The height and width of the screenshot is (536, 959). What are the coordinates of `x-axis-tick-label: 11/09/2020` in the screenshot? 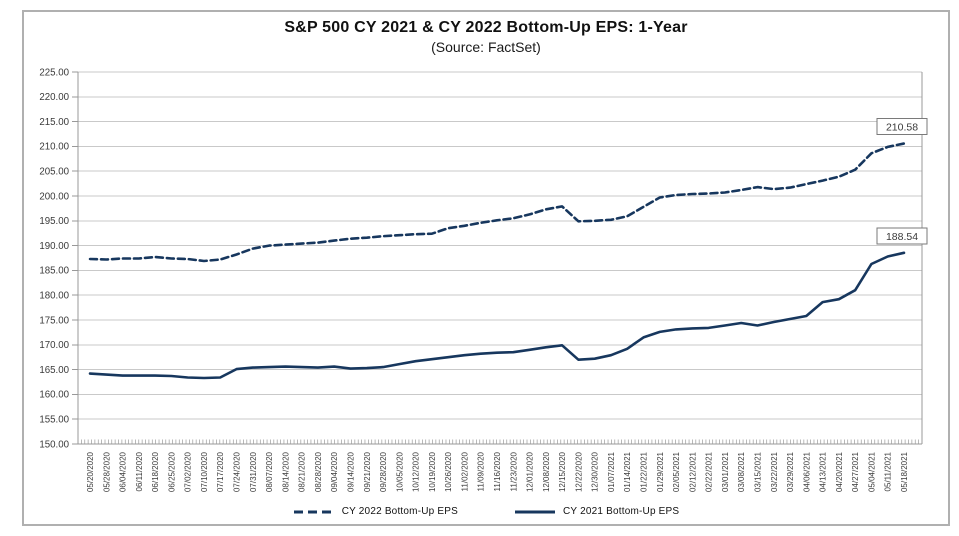 It's located at (481, 471).